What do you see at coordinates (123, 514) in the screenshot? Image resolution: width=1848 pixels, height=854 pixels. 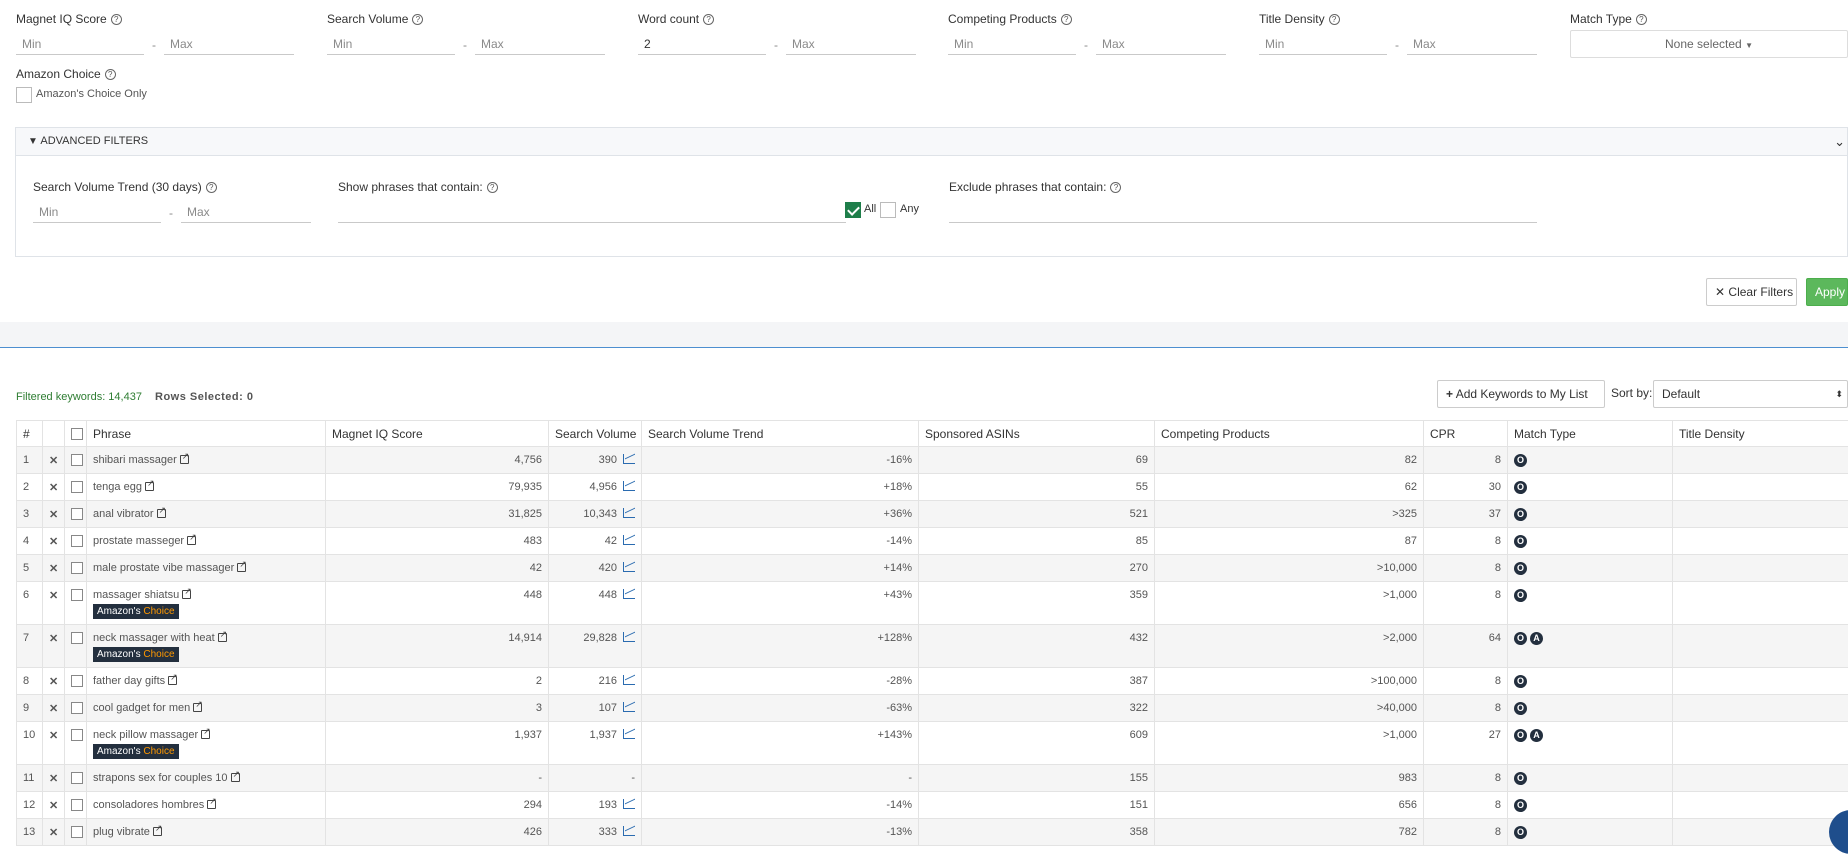 I see `phrase-link: anal vibrator` at bounding box center [123, 514].